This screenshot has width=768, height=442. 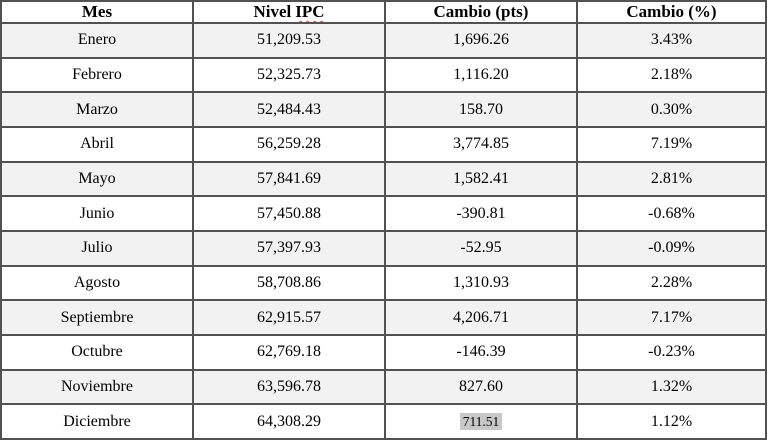 I want to click on shaded-field-value: 711.51, so click(x=481, y=421).